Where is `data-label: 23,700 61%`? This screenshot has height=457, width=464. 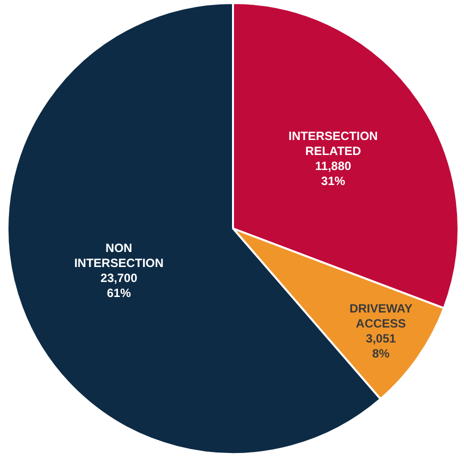
data-label: 23,700 61% is located at coordinates (119, 285).